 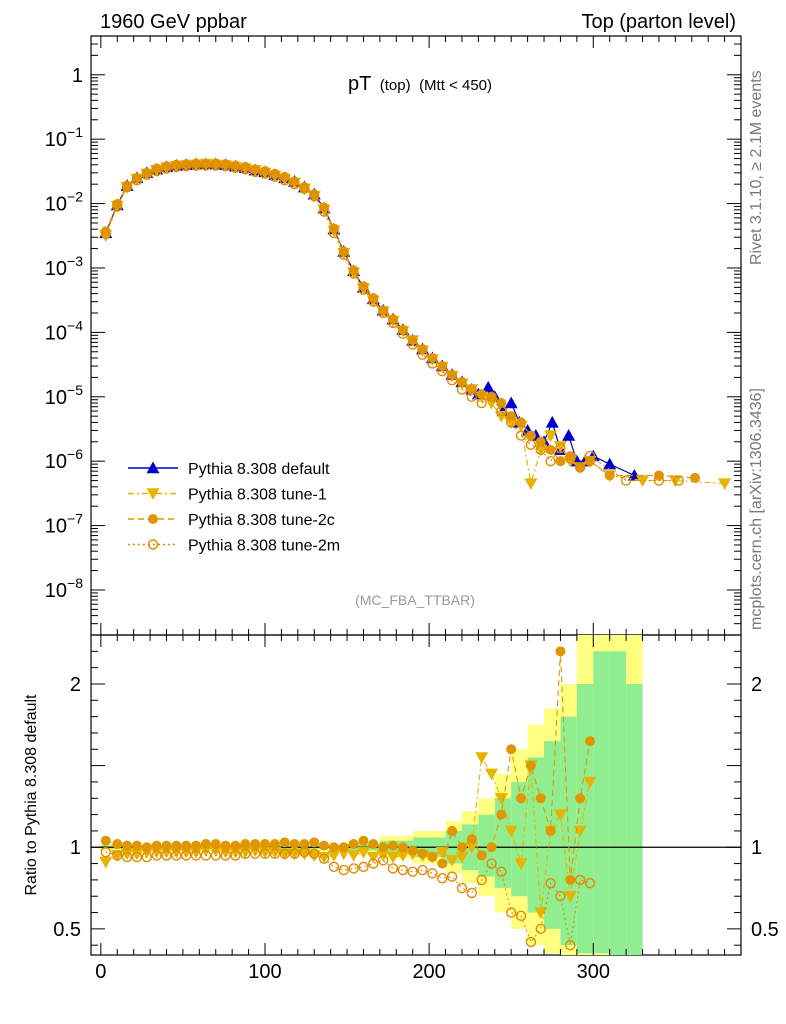 What do you see at coordinates (395, 85) in the screenshot?
I see `plot-title-sub: (top)` at bounding box center [395, 85].